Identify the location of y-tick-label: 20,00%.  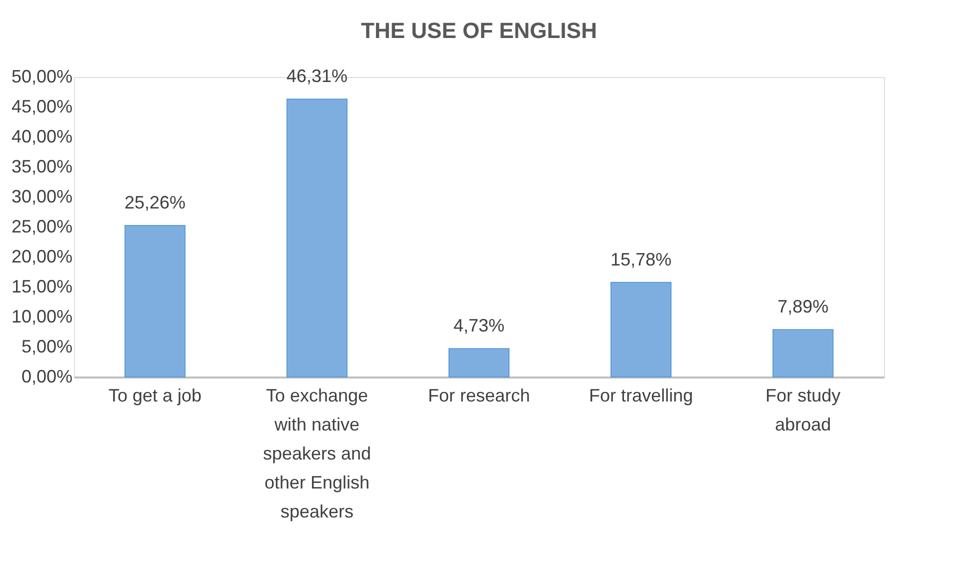
(41, 256).